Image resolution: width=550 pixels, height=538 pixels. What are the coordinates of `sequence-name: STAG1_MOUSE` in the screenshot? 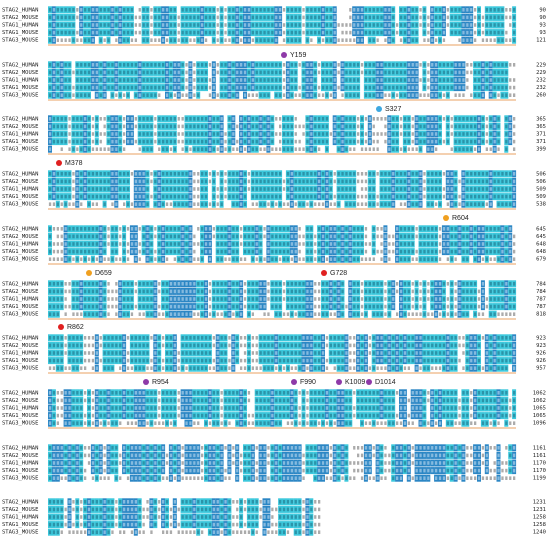 It's located at (20, 252).